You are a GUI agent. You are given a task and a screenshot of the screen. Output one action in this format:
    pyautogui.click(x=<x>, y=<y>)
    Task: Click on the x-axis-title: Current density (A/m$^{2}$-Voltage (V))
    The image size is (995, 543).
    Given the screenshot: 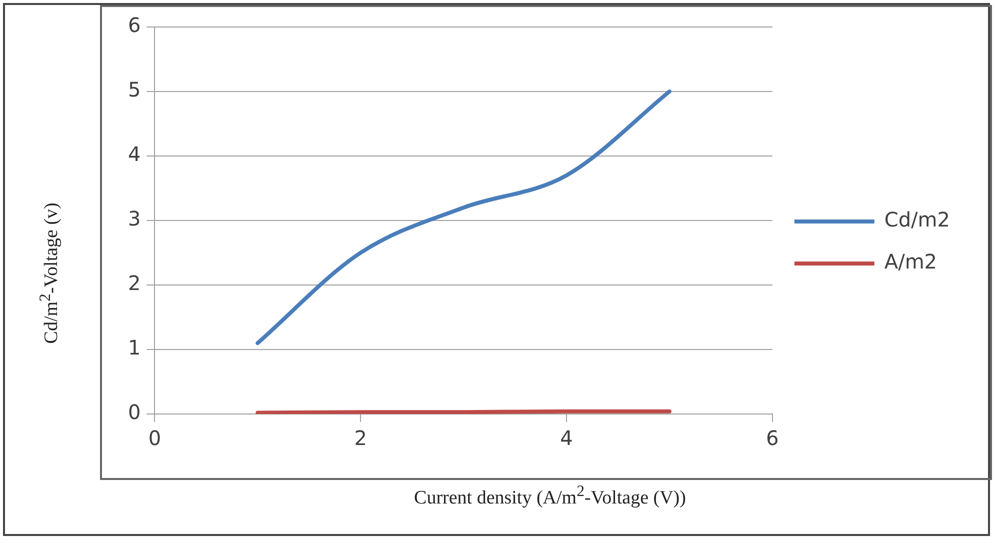 What is the action you would take?
    pyautogui.click(x=550, y=496)
    